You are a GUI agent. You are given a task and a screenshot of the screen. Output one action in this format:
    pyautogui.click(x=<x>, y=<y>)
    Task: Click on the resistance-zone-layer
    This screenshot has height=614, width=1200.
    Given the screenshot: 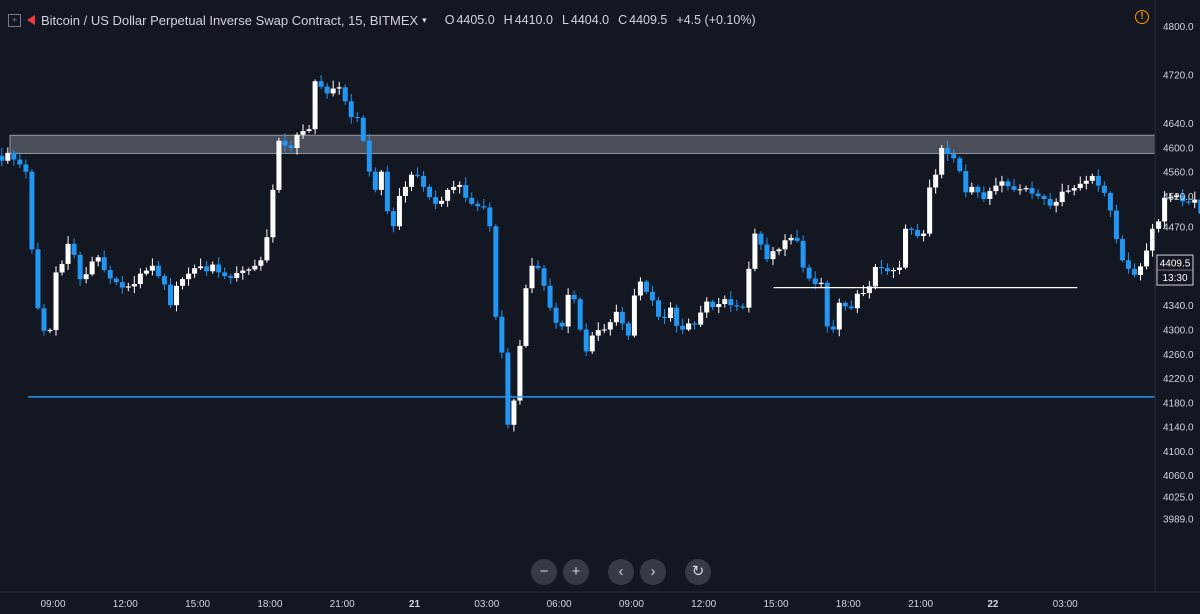 What is the action you would take?
    pyautogui.click(x=582, y=144)
    